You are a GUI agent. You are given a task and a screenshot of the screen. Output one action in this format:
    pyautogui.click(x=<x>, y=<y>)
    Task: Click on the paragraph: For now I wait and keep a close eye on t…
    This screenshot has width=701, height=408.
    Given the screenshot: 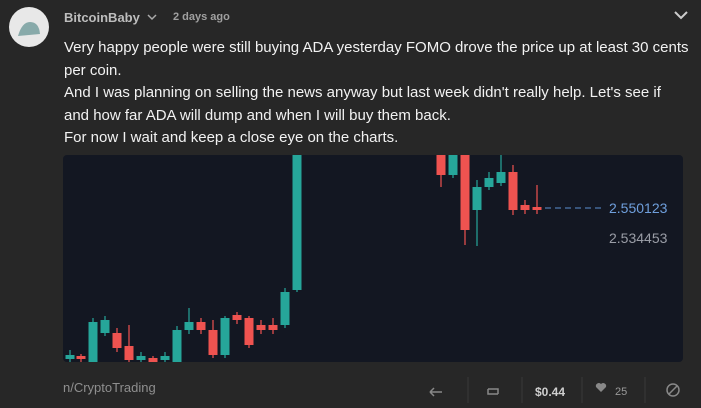 What is the action you would take?
    pyautogui.click(x=231, y=137)
    